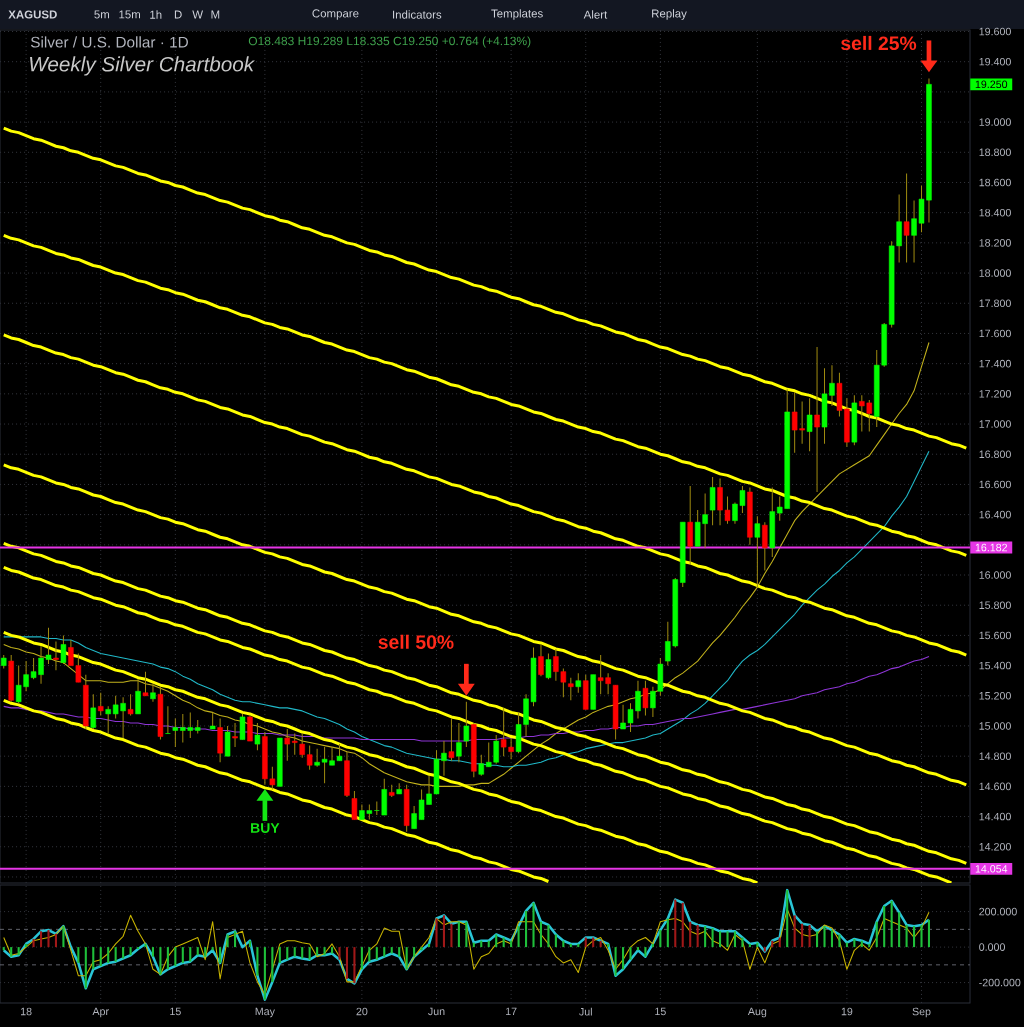  I want to click on text: 5m, so click(102, 14).